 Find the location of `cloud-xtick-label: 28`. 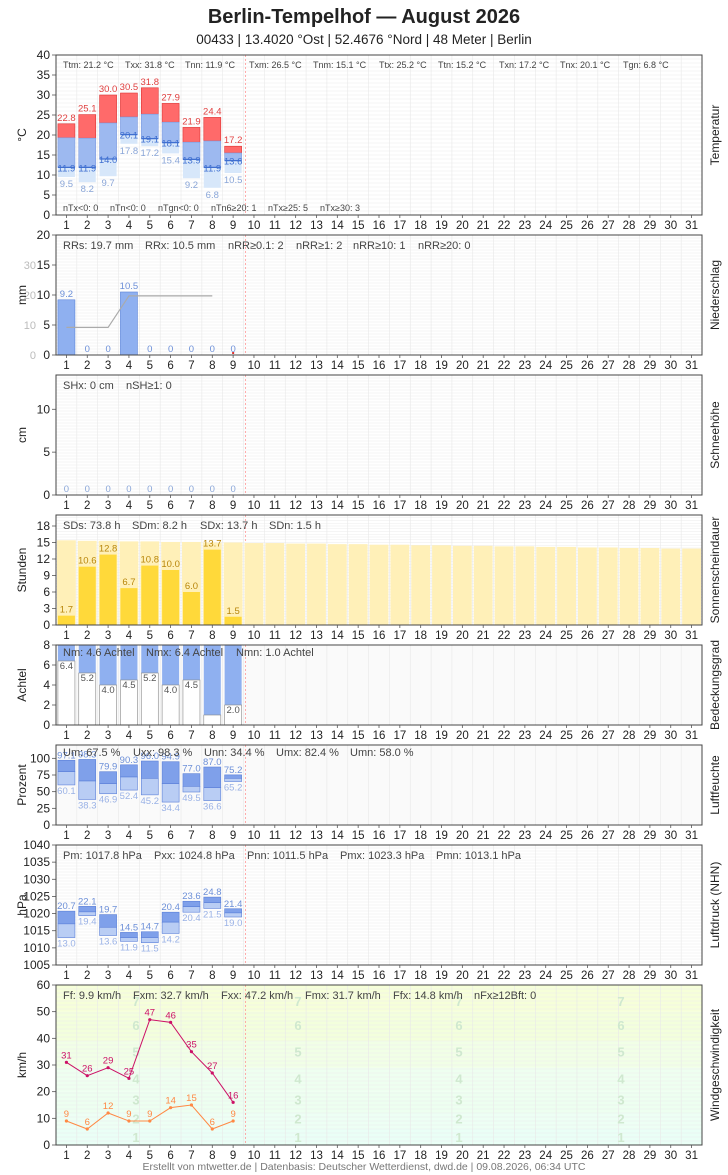

cloud-xtick-label: 28 is located at coordinates (629, 736).